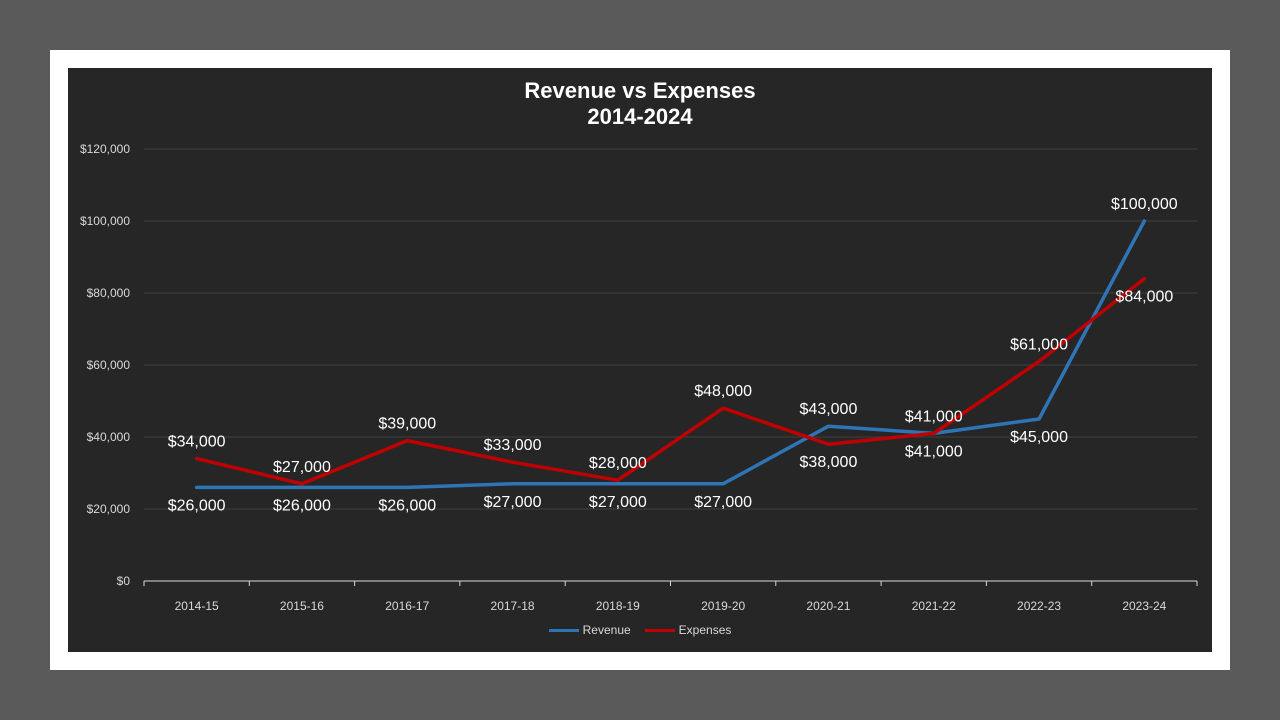 This screenshot has height=720, width=1280. Describe the element at coordinates (109, 293) in the screenshot. I see `y-tick-label: $80,000` at that location.